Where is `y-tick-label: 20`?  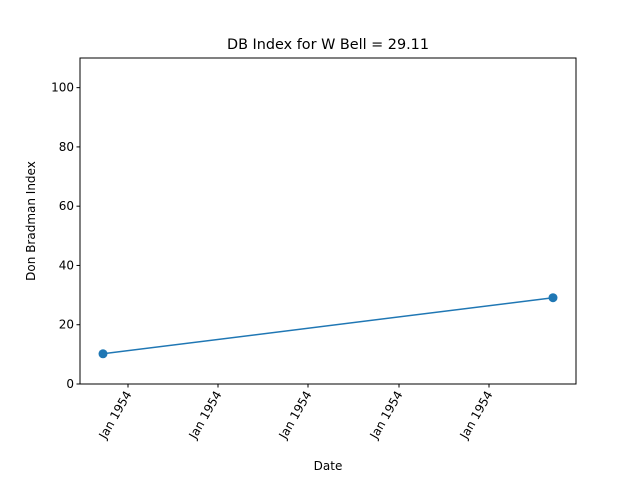 y-tick-label: 20 is located at coordinates (66, 325).